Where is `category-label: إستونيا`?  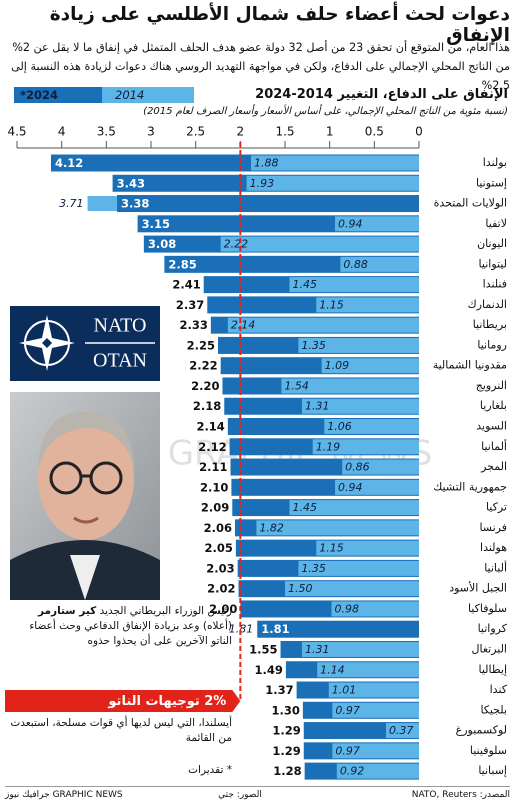
category-label: إستونيا is located at coordinates (491, 182).